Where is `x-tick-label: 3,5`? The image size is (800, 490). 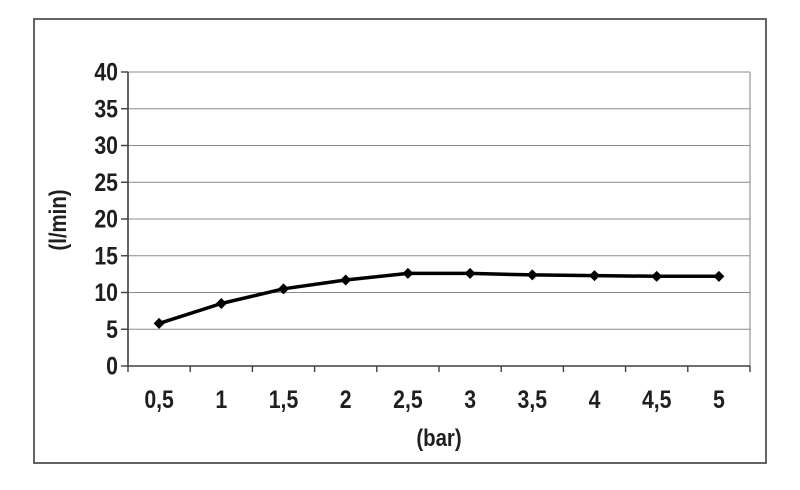 x-tick-label: 3,5 is located at coordinates (533, 399).